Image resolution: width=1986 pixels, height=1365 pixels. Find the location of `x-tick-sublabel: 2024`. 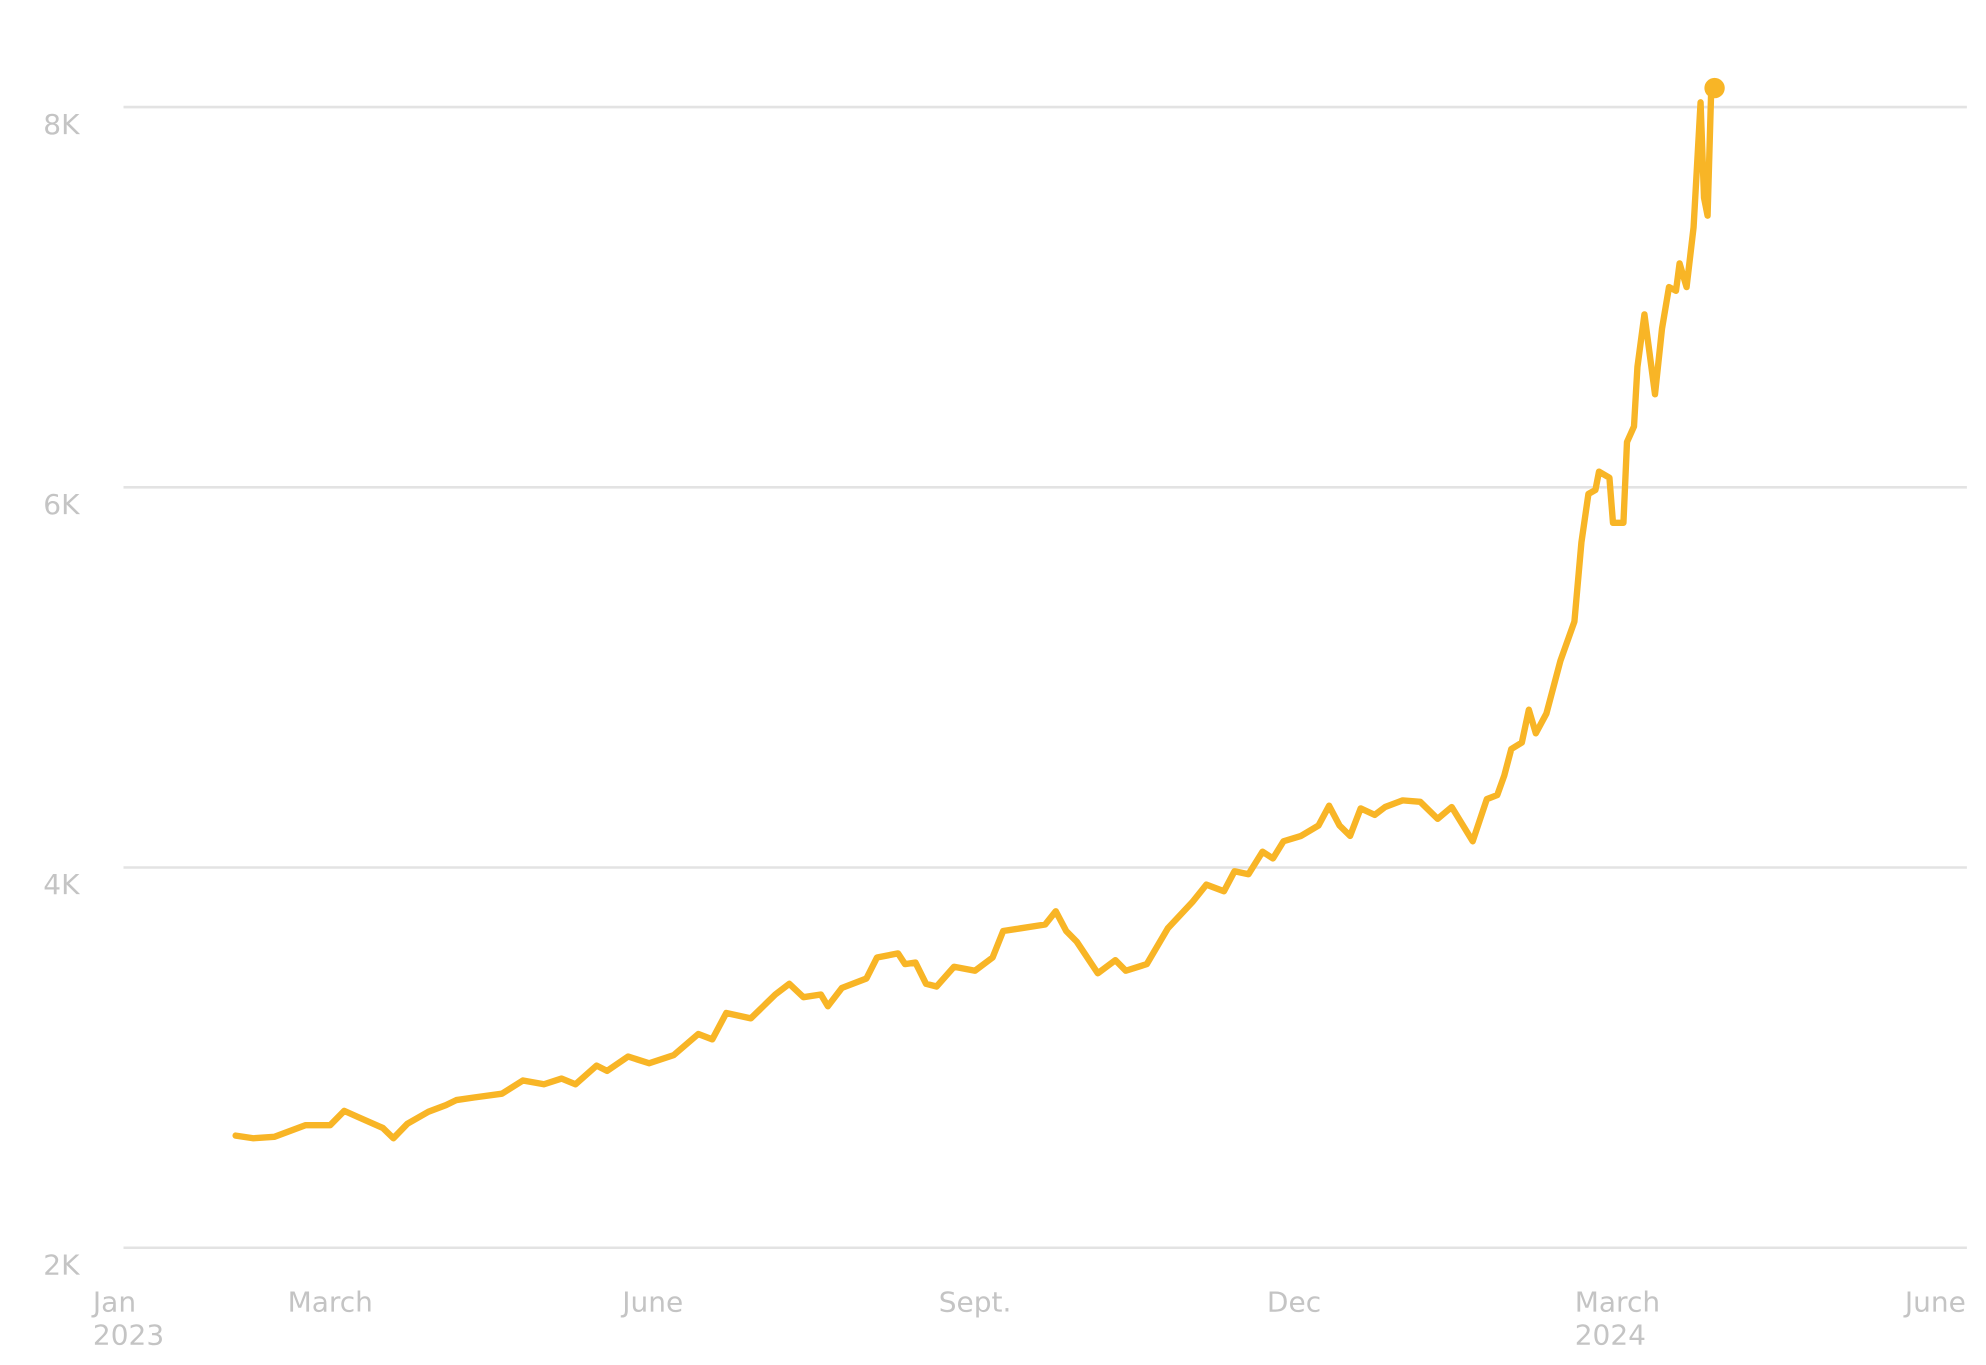

x-tick-sublabel: 2024 is located at coordinates (1610, 1335).